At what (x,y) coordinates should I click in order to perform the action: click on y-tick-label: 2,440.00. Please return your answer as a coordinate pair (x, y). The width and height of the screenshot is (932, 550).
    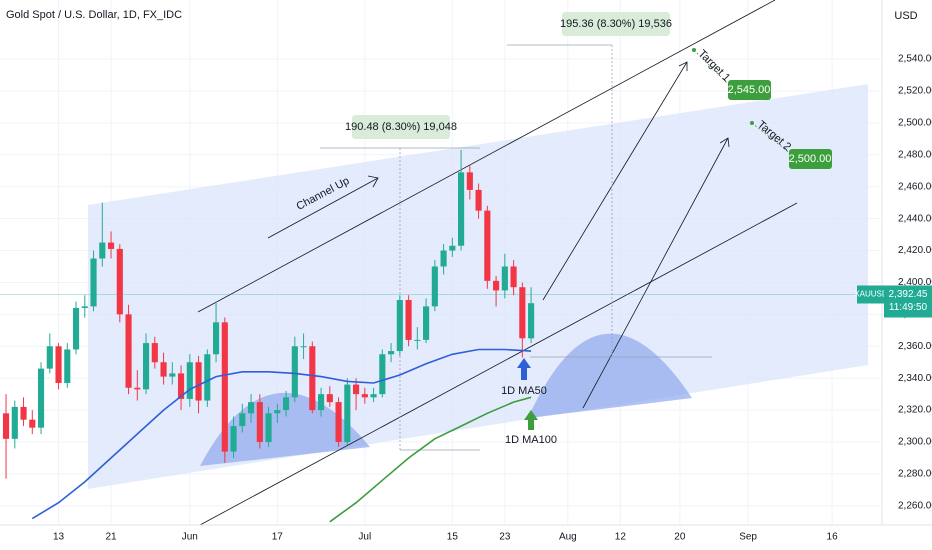
    Looking at the image, I should click on (915, 218).